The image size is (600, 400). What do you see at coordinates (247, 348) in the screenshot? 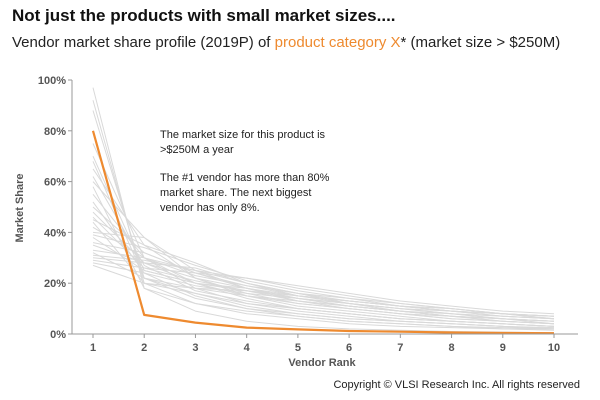
I see `x-tick-label: 4` at bounding box center [247, 348].